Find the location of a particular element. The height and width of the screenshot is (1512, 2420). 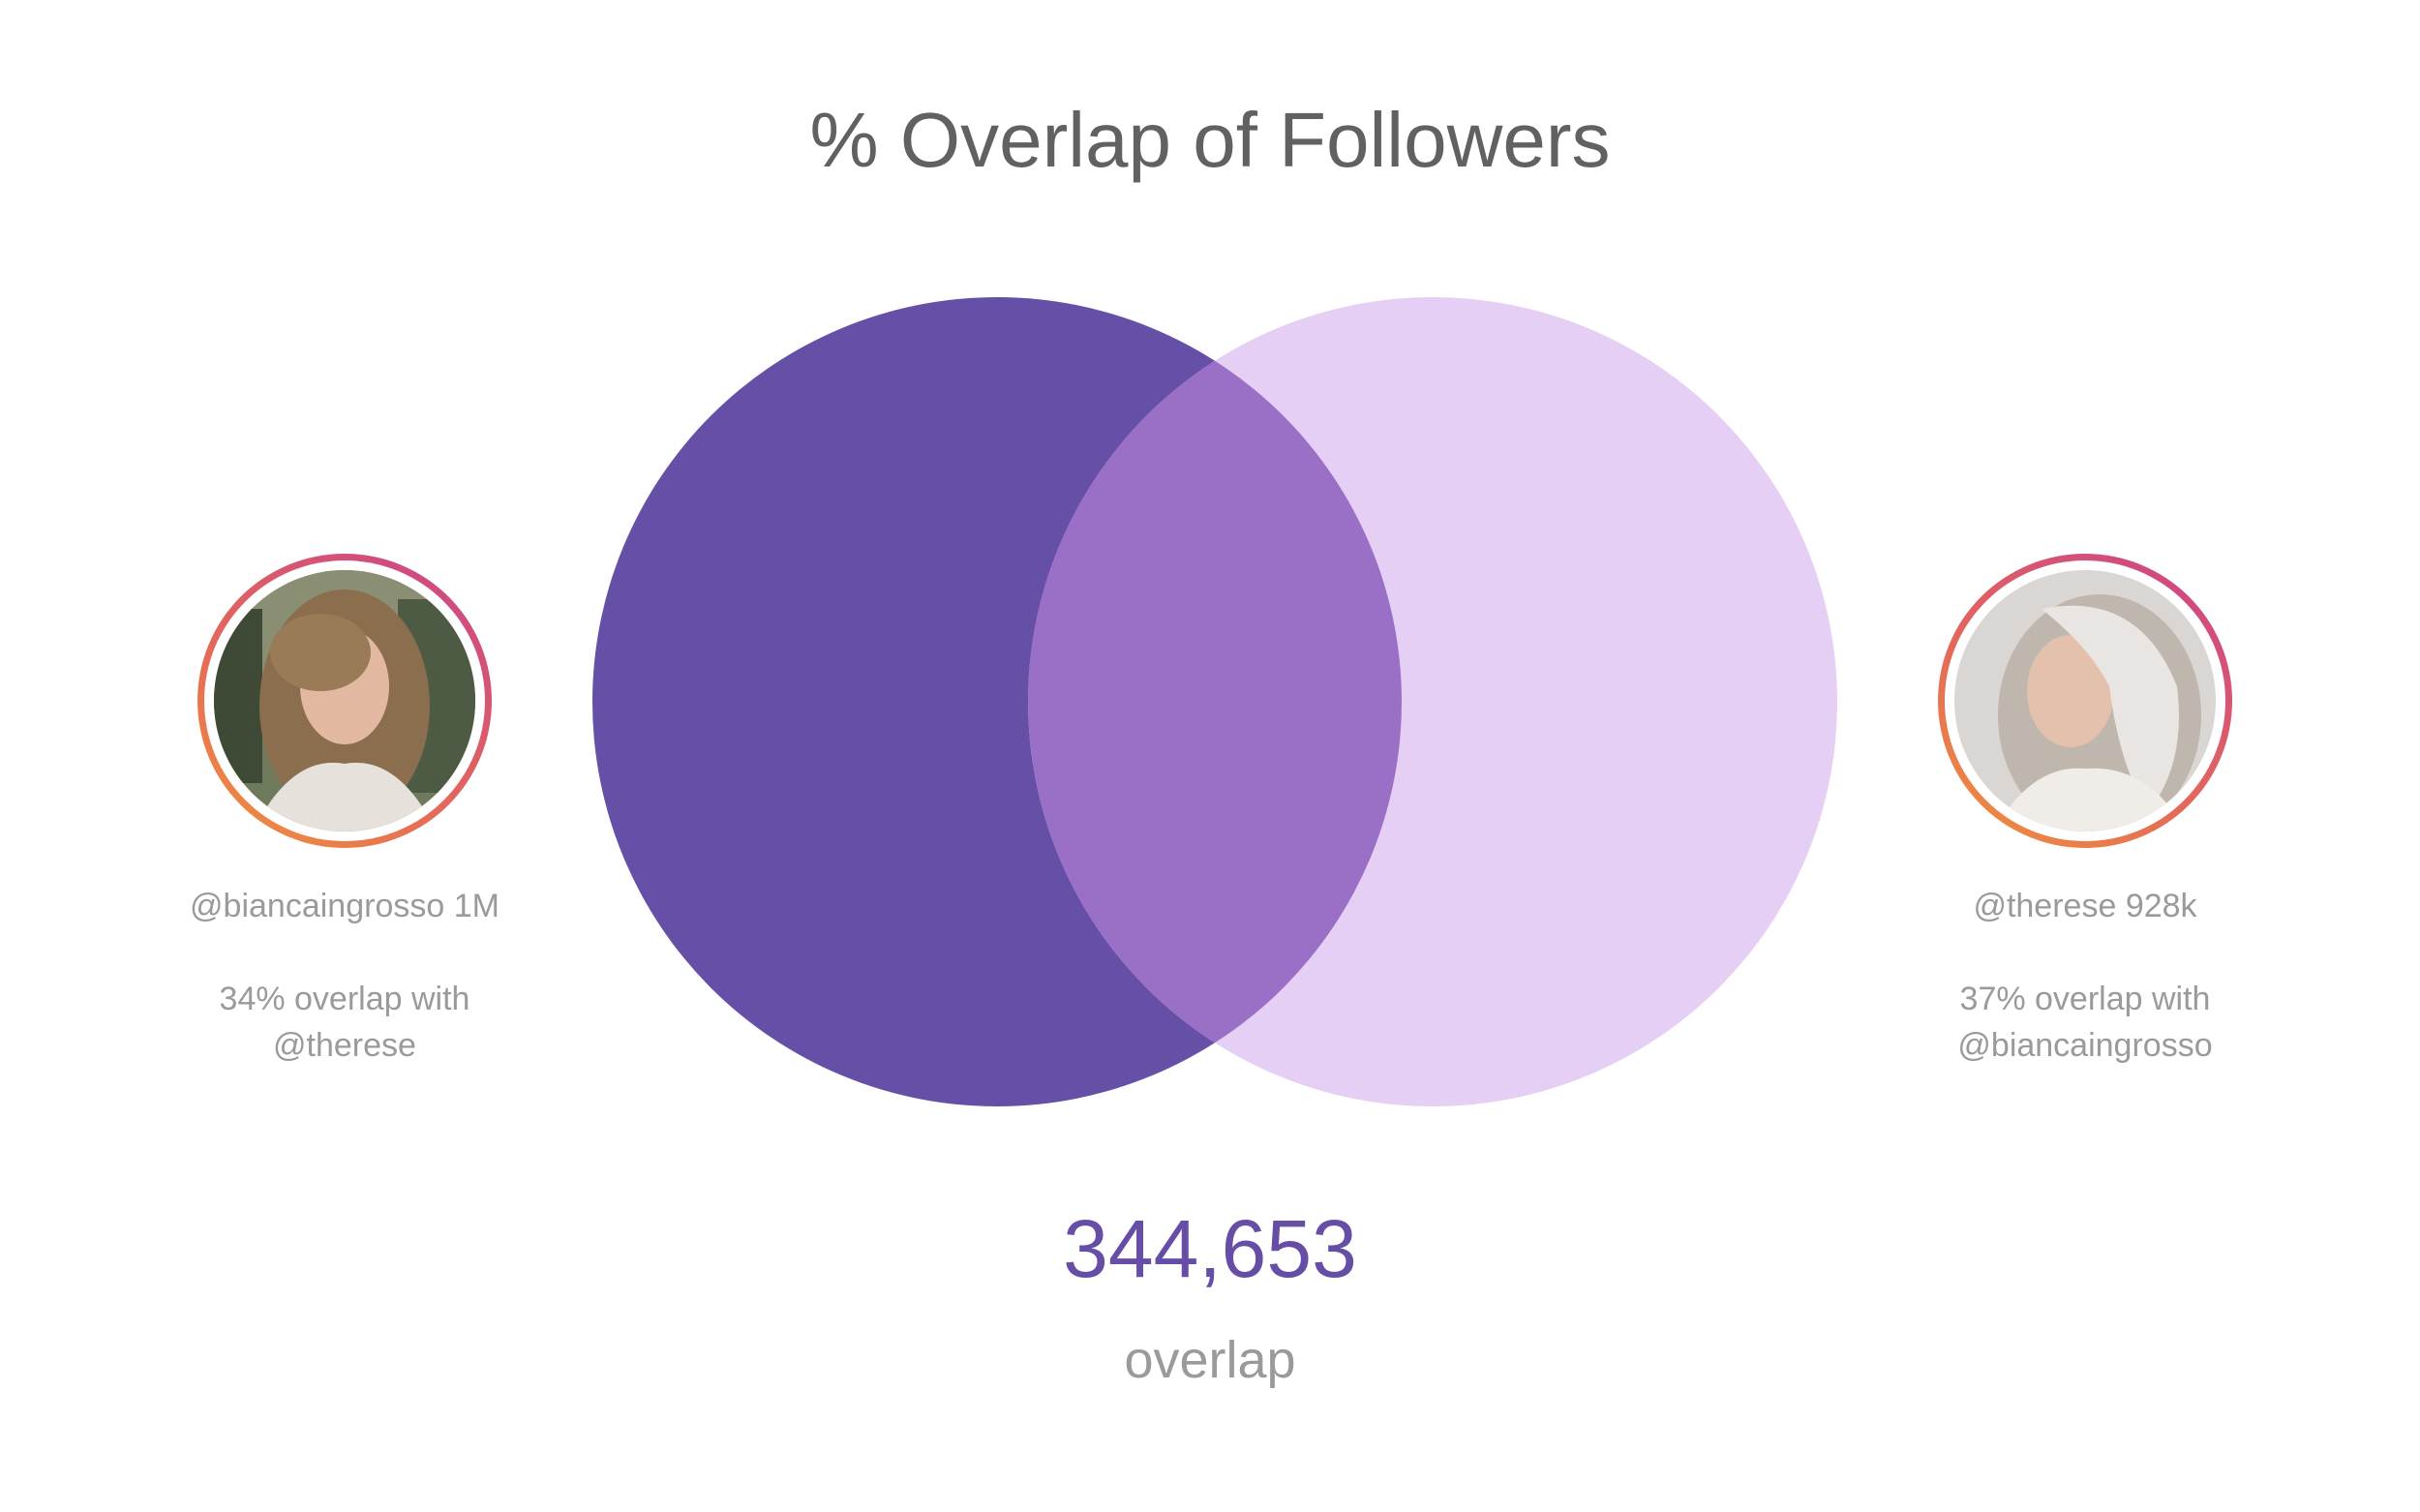

overlap-percent-text: 34% overlap with is located at coordinates (344, 999).